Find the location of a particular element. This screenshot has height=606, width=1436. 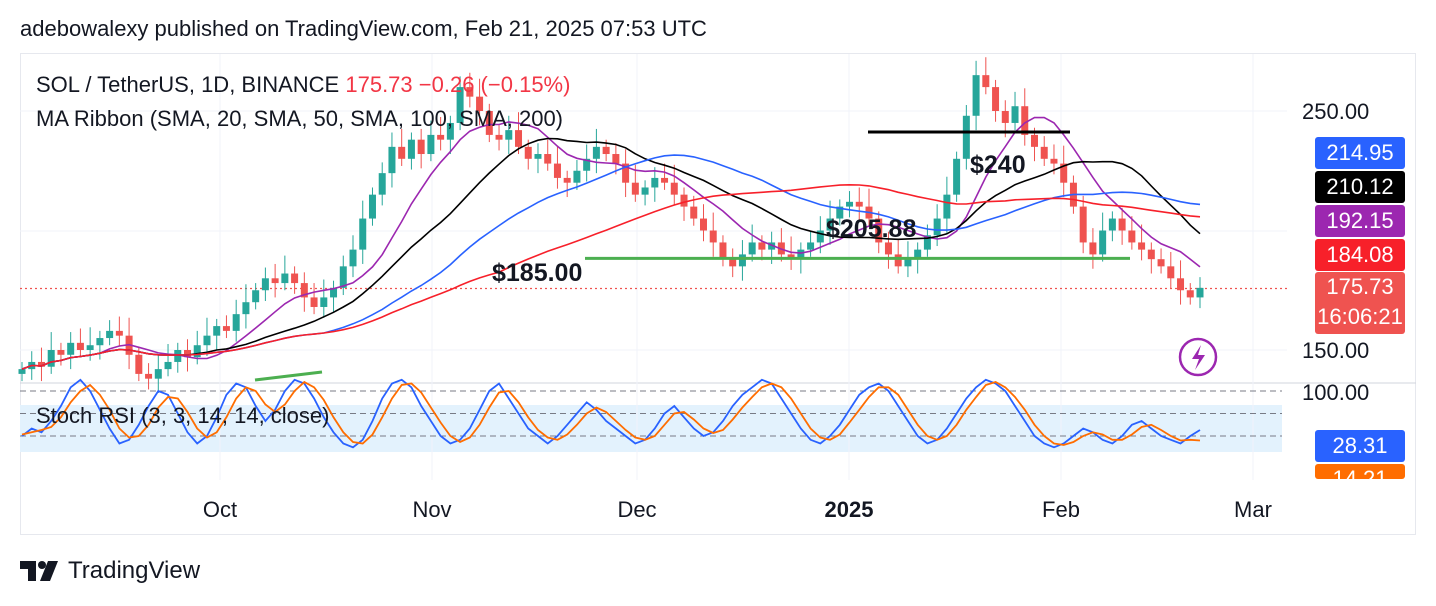

sma50-price-badge: 210.12 is located at coordinates (1360, 187).